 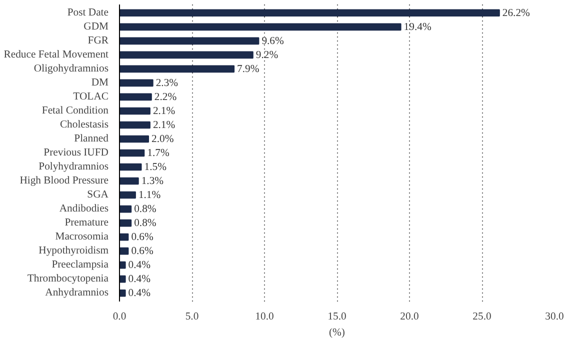 I want to click on y-tick-label: Planned, so click(x=92, y=138).